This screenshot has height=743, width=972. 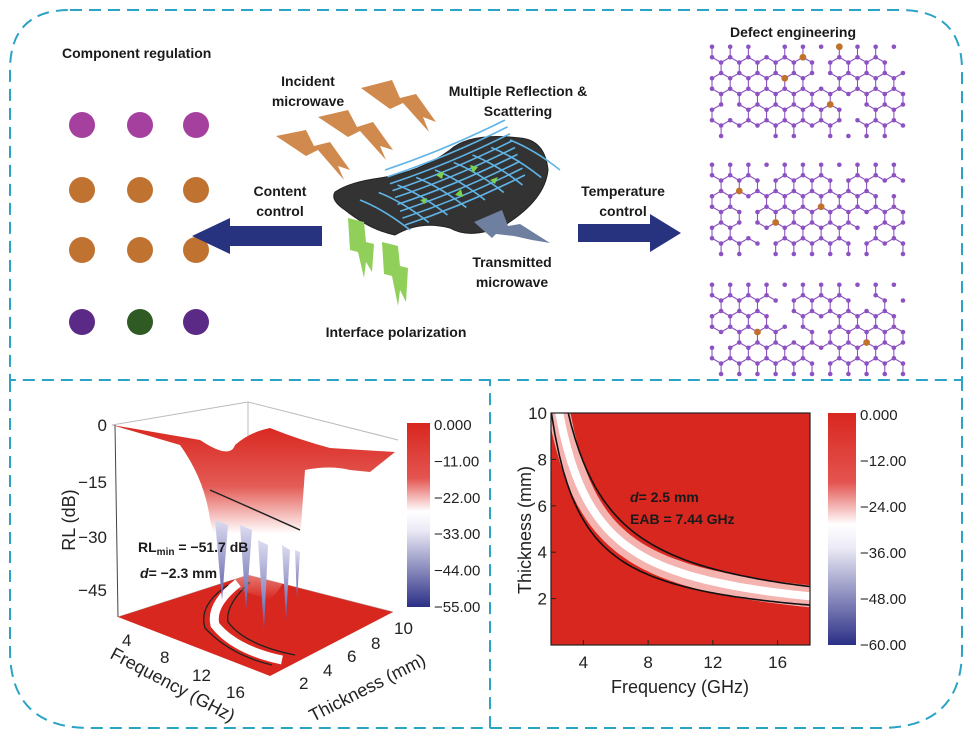 What do you see at coordinates (279, 211) in the screenshot?
I see `content-control-label-2: control` at bounding box center [279, 211].